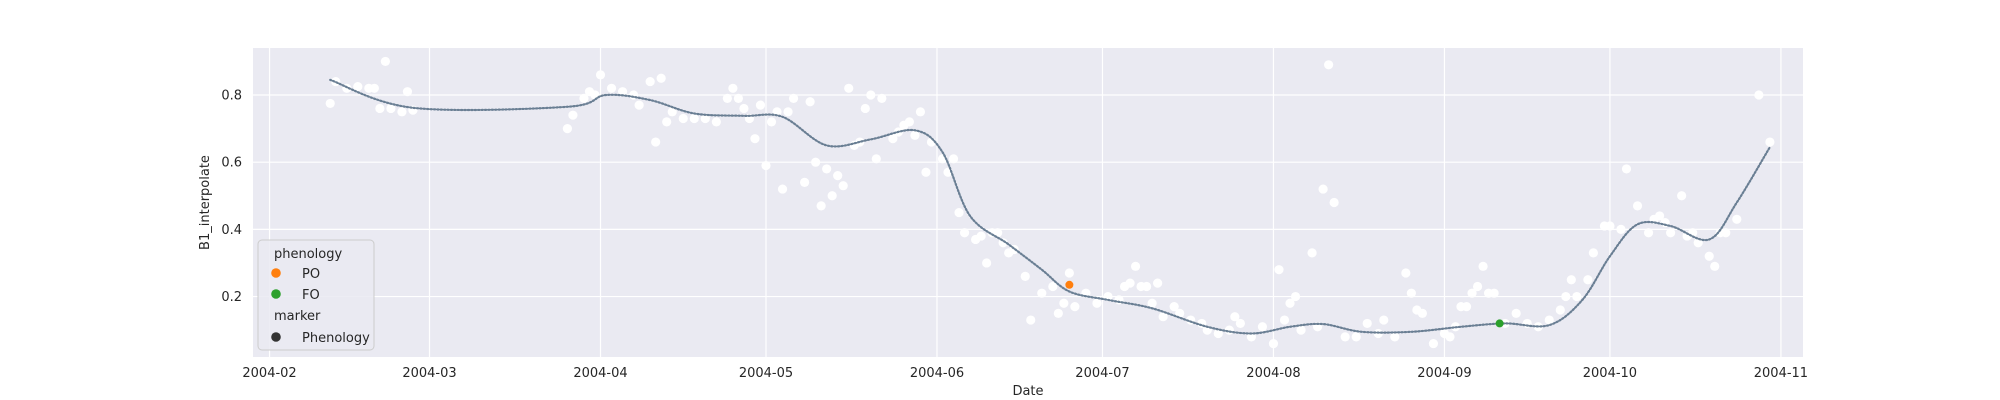  Describe the element at coordinates (231, 230) in the screenshot. I see `y-tick-label: 0.4` at that location.